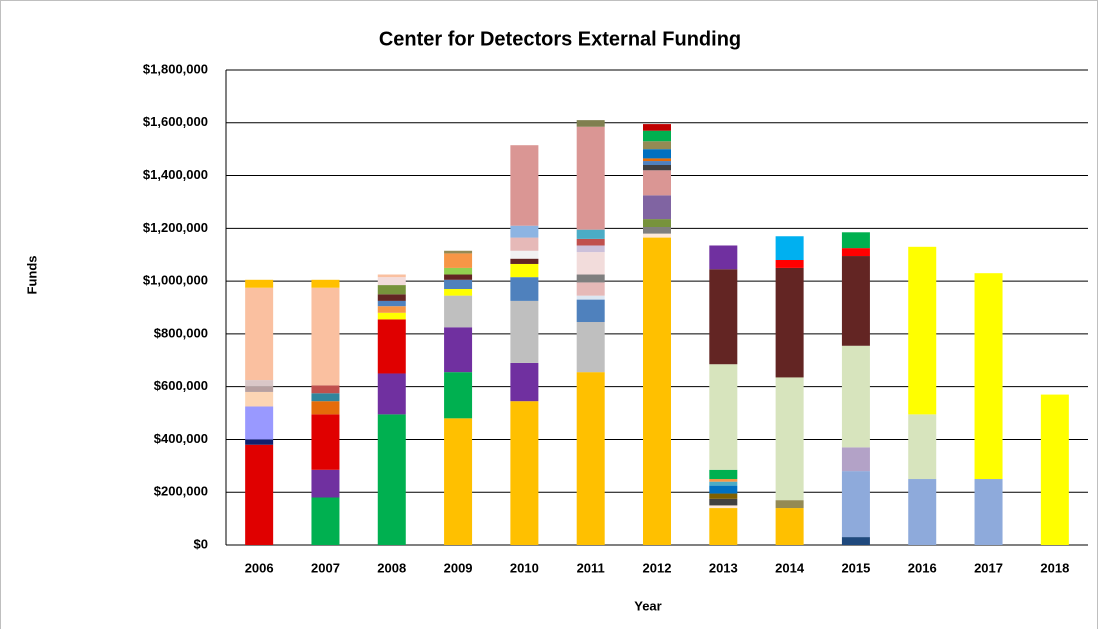 This screenshot has height=629, width=1104. Describe the element at coordinates (855, 567) in the screenshot. I see `x-tick-label: 2015` at that location.